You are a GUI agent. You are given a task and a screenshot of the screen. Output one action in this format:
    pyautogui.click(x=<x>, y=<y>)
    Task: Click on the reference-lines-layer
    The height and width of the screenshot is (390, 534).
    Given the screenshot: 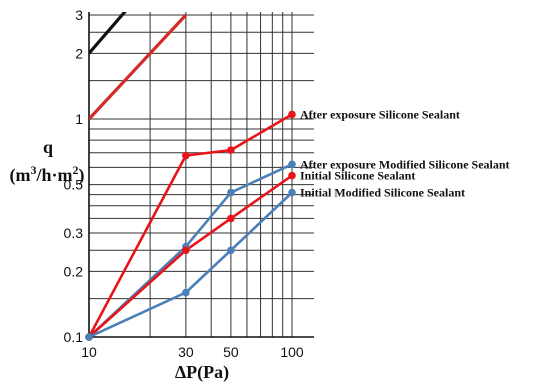 What is the action you would take?
    pyautogui.click(x=138, y=66)
    